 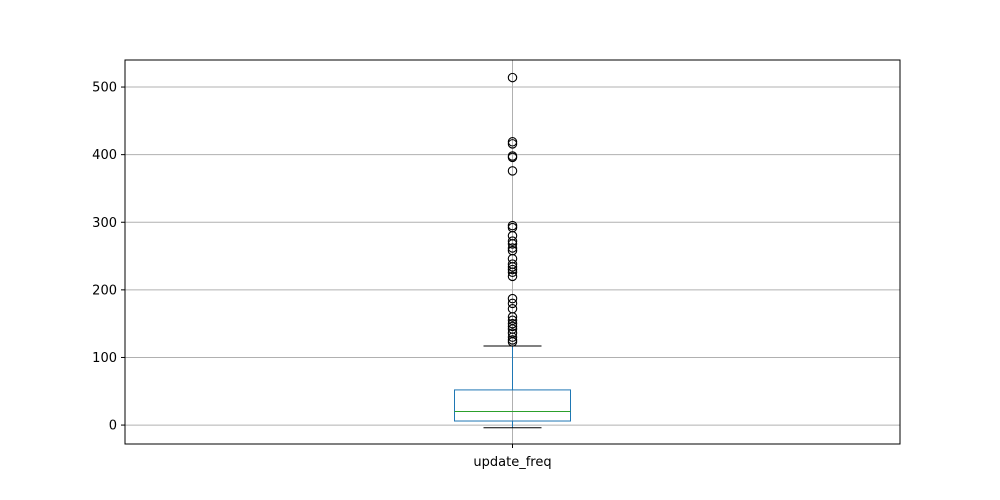 What do you see at coordinates (104, 155) in the screenshot?
I see `y-tick-label: 400` at bounding box center [104, 155].